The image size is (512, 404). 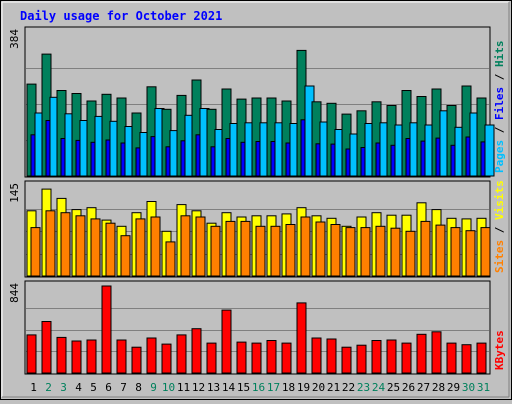 What do you see at coordinates (229, 387) in the screenshot?
I see `day-label-14: 14` at bounding box center [229, 387].